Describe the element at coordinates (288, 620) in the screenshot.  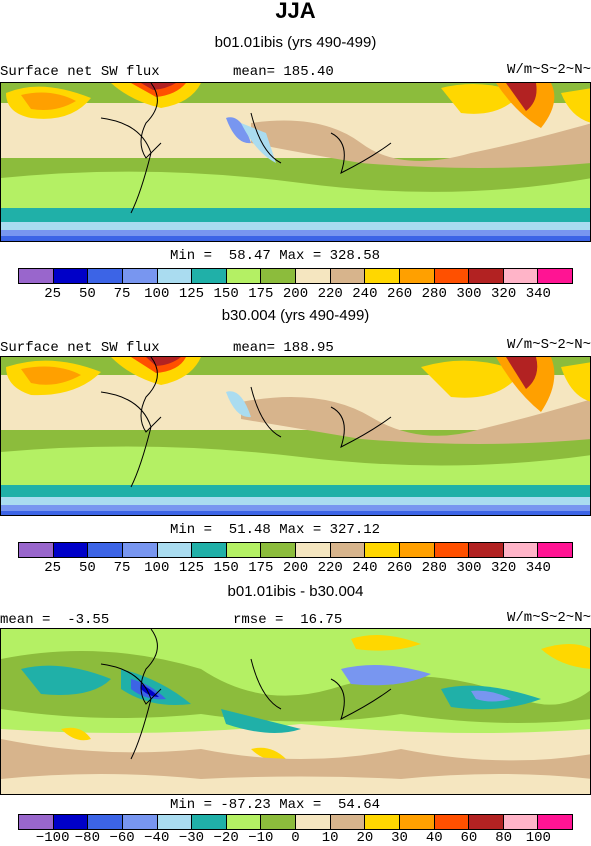
I see `panel-3-rmse-label: rmse = 16.75` at that location.